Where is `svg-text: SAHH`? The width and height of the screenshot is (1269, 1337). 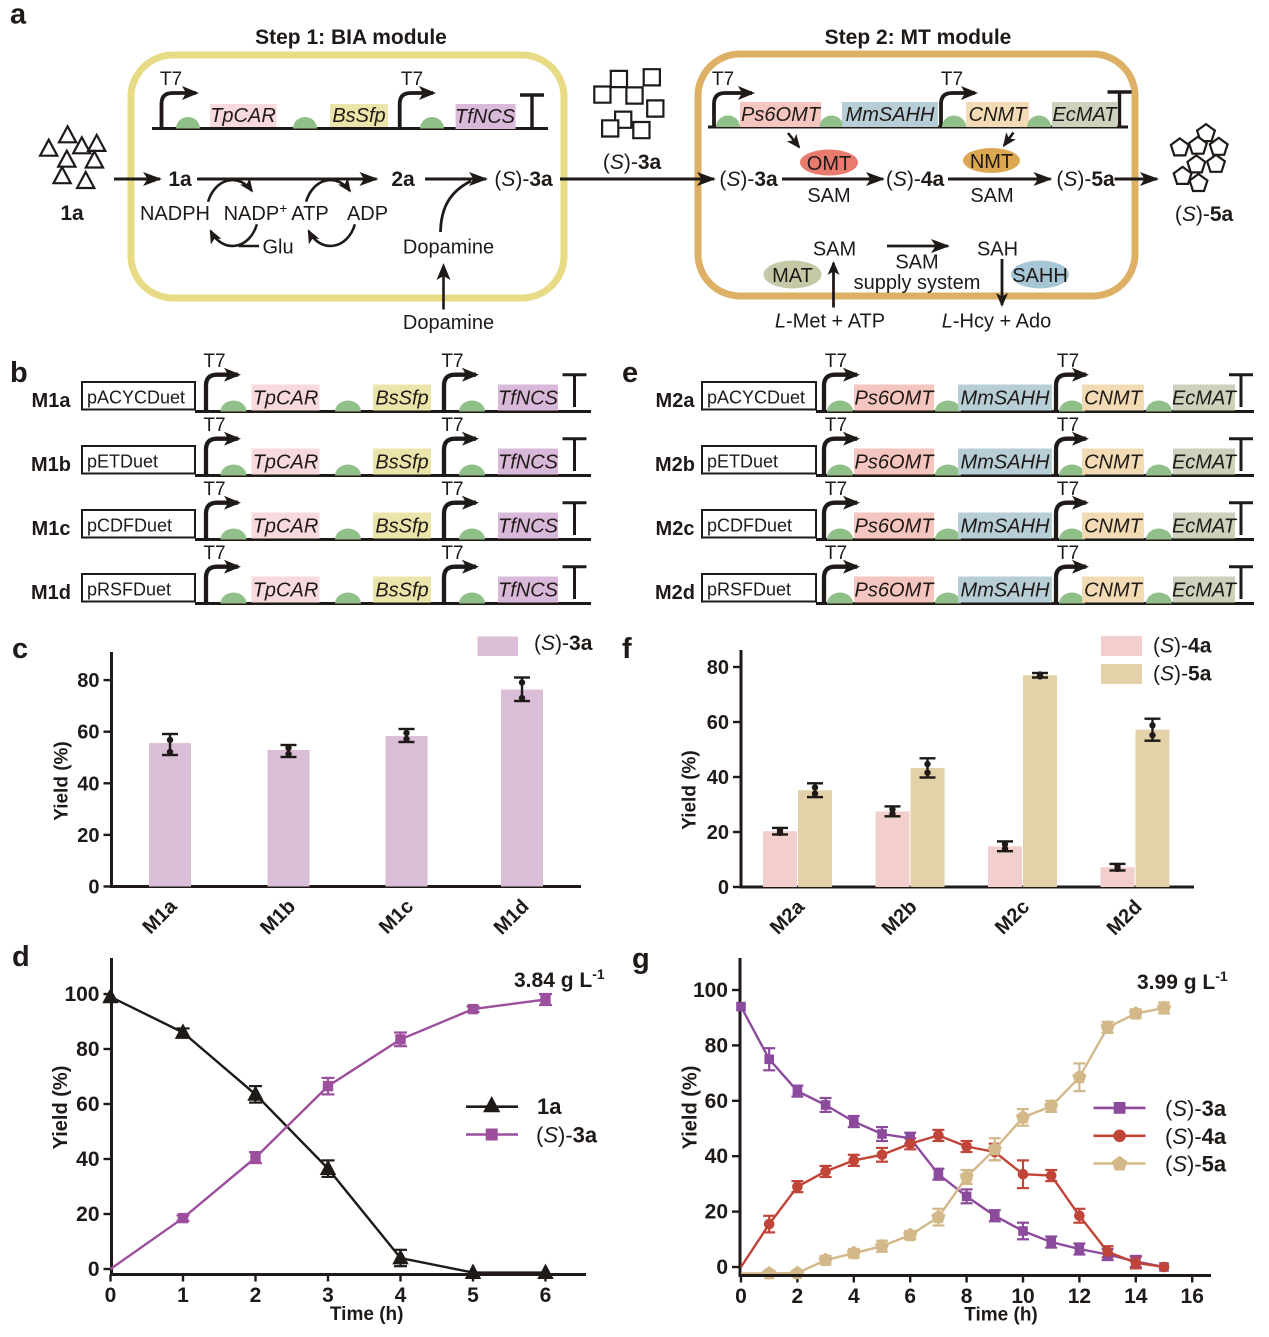
svg-text: SAHH is located at coordinates (1040, 276).